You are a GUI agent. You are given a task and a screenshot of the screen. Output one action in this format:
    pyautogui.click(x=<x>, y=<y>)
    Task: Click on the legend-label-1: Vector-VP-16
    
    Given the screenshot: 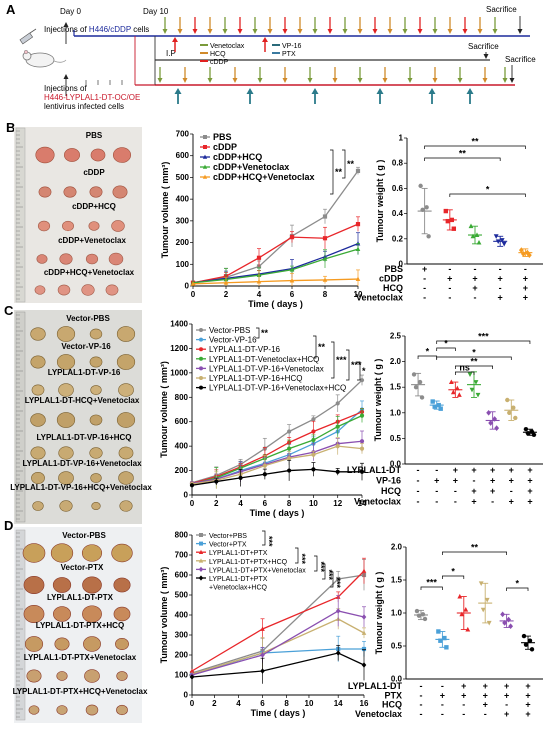 What is the action you would take?
    pyautogui.click(x=233, y=340)
    